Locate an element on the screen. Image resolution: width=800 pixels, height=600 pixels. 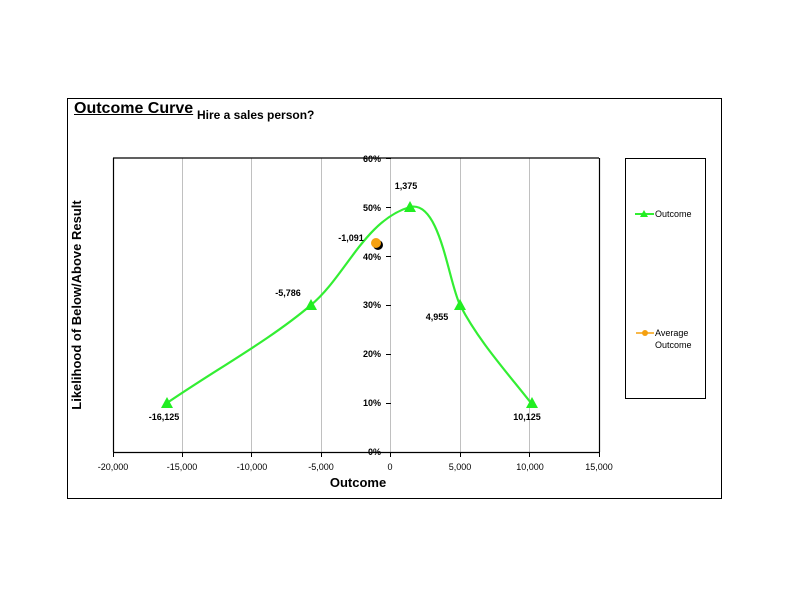
y-tick-label: 30% is located at coordinates (372, 305).